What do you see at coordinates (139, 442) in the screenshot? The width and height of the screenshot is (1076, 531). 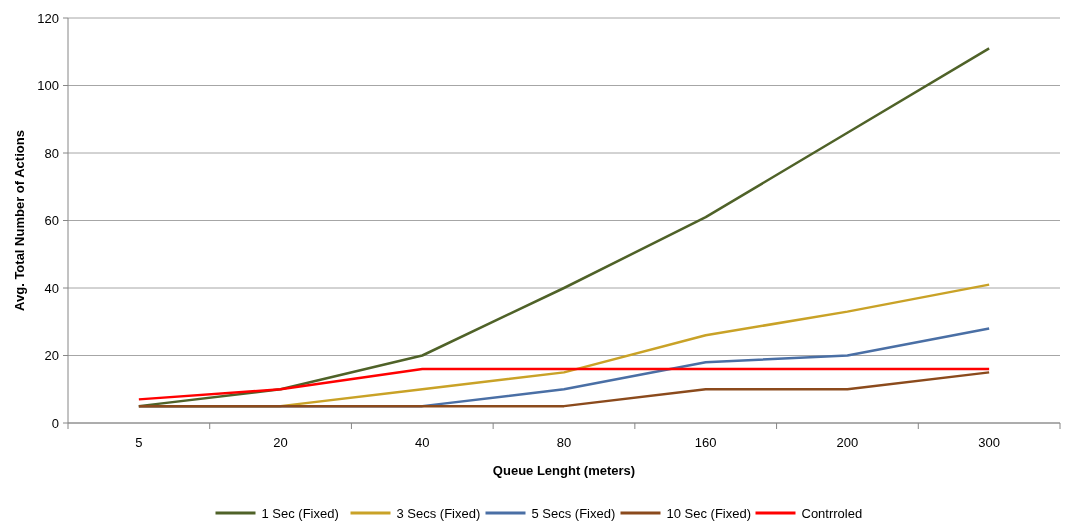 I see `x-tick-label: 5` at bounding box center [139, 442].